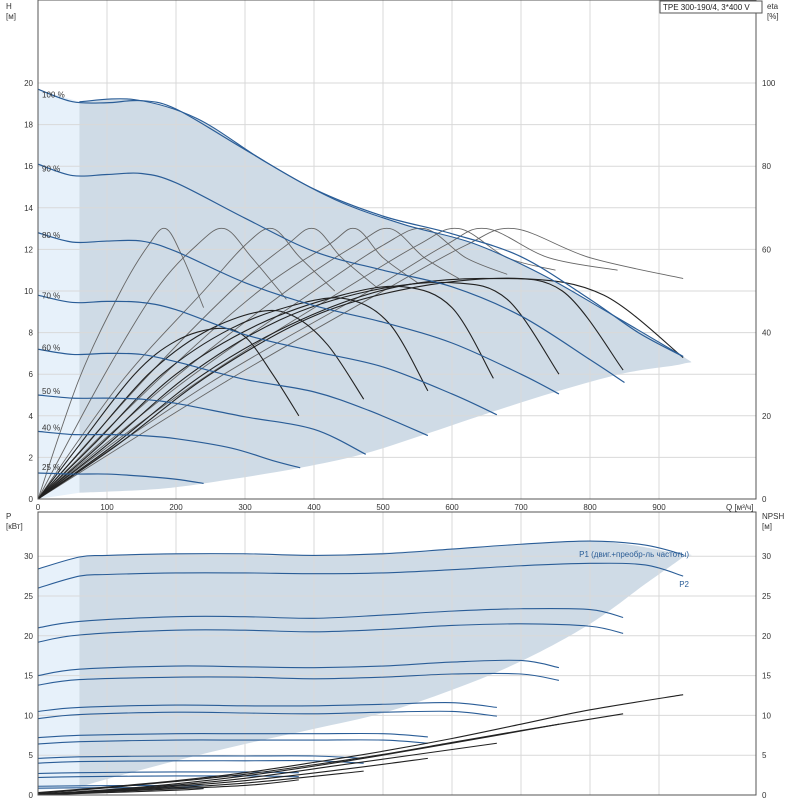  I want to click on x-tick-label: 800, so click(590, 507).